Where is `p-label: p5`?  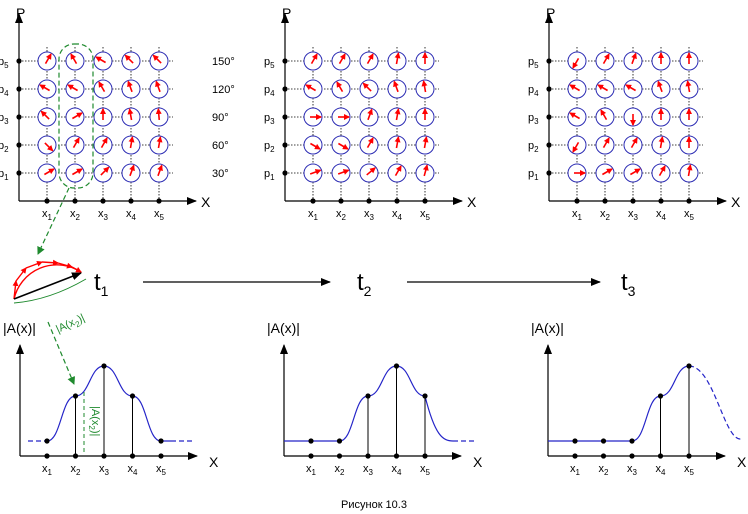 p-label: p5 is located at coordinates (533, 63).